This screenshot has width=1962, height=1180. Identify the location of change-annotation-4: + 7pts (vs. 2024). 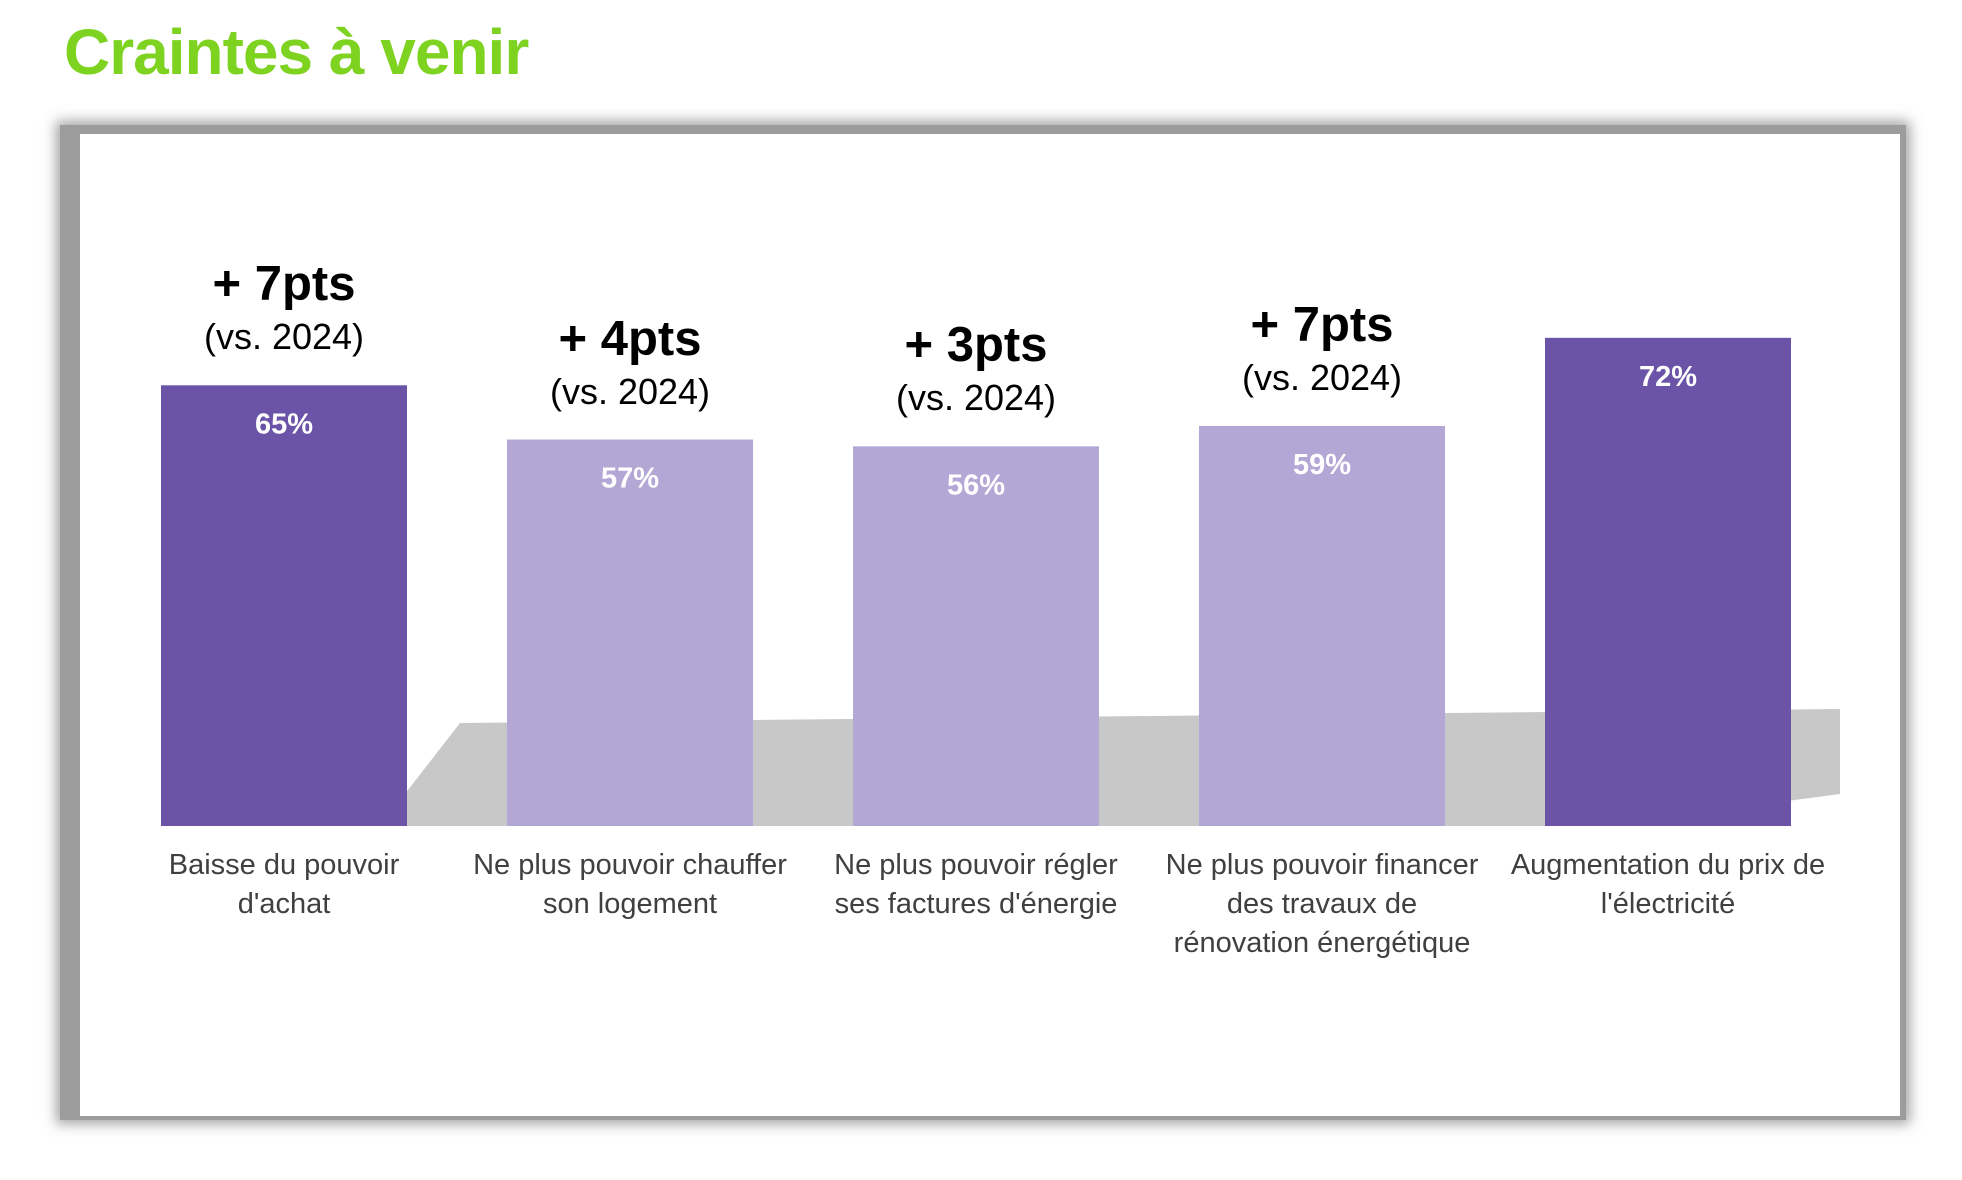
(1322, 349).